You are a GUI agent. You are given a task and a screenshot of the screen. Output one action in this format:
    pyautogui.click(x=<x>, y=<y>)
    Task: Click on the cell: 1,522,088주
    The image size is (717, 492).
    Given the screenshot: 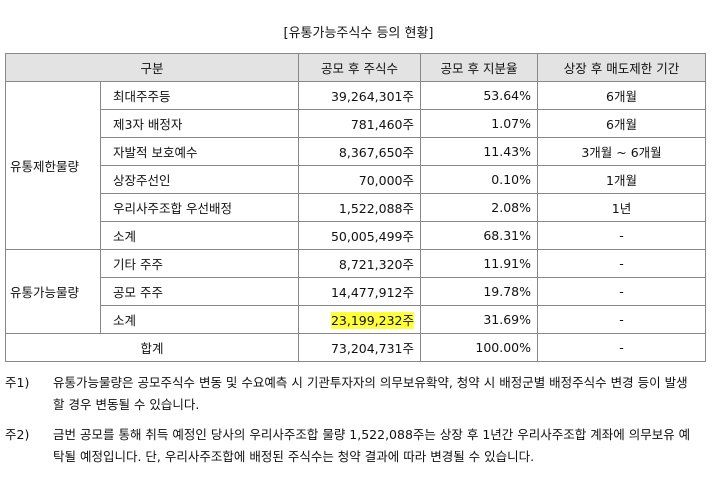 What is the action you would take?
    pyautogui.click(x=360, y=207)
    